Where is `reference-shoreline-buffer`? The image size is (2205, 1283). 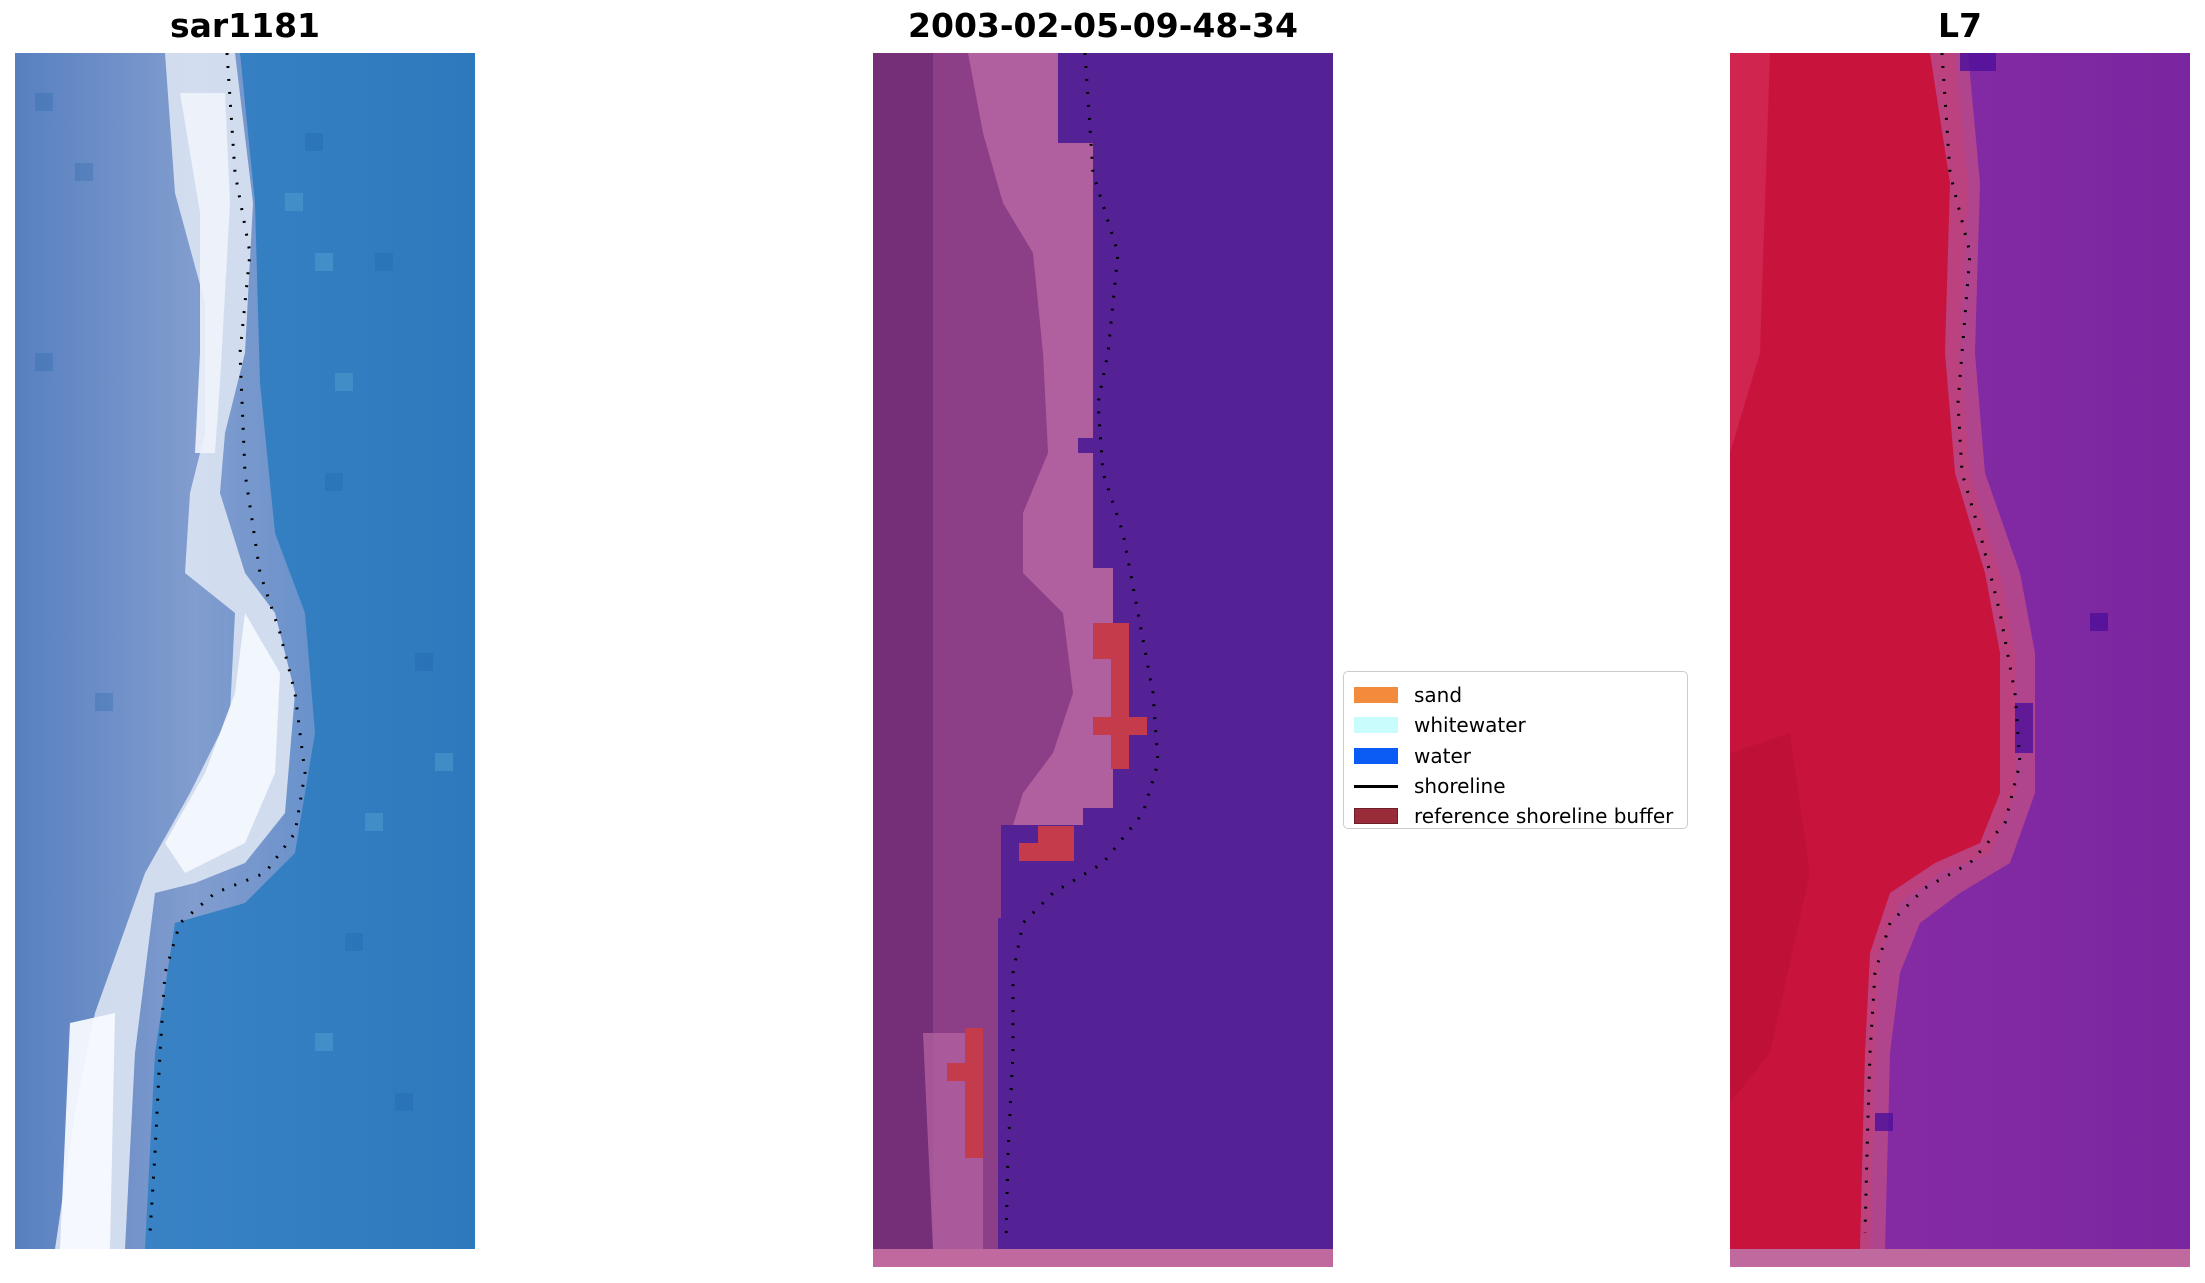 reference-shoreline-buffer is located at coordinates (1047, 890).